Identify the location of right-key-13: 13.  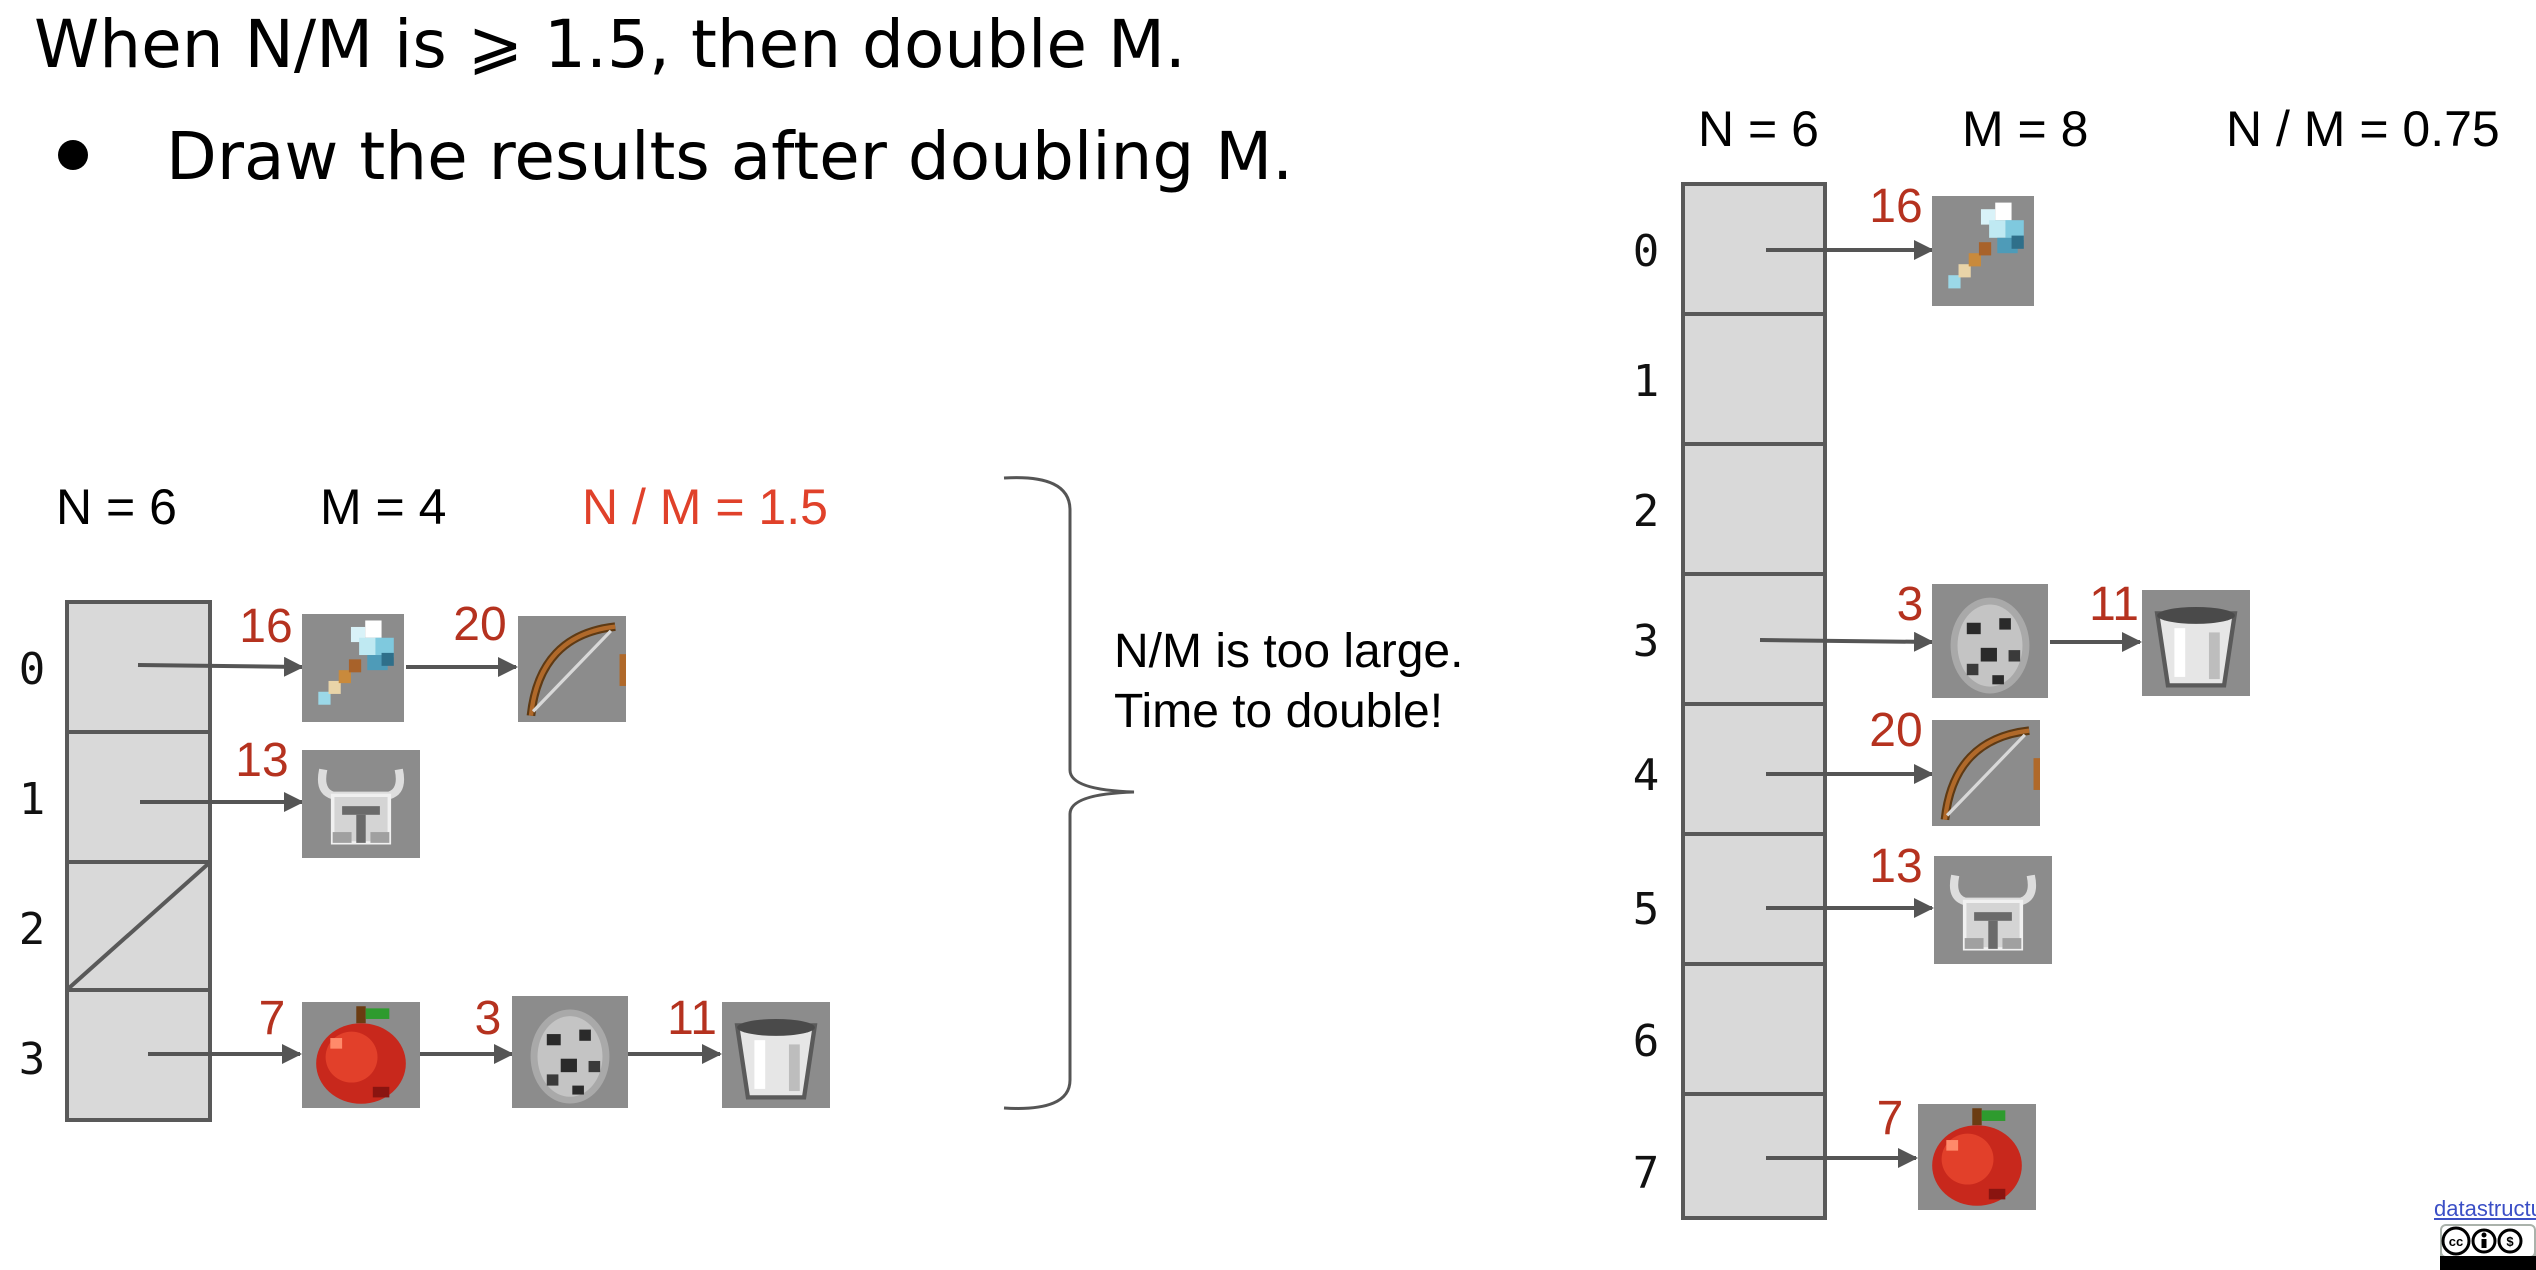
(1895, 866).